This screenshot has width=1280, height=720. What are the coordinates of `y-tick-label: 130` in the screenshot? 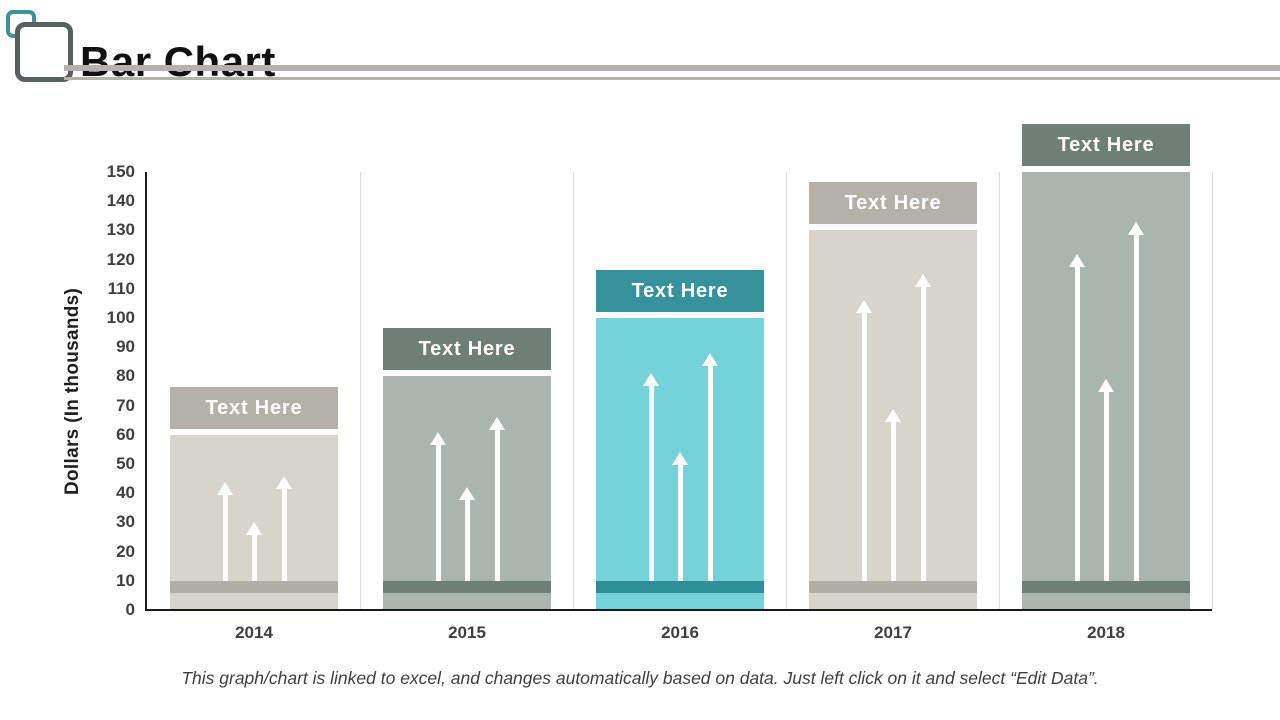 It's located at (120, 229).